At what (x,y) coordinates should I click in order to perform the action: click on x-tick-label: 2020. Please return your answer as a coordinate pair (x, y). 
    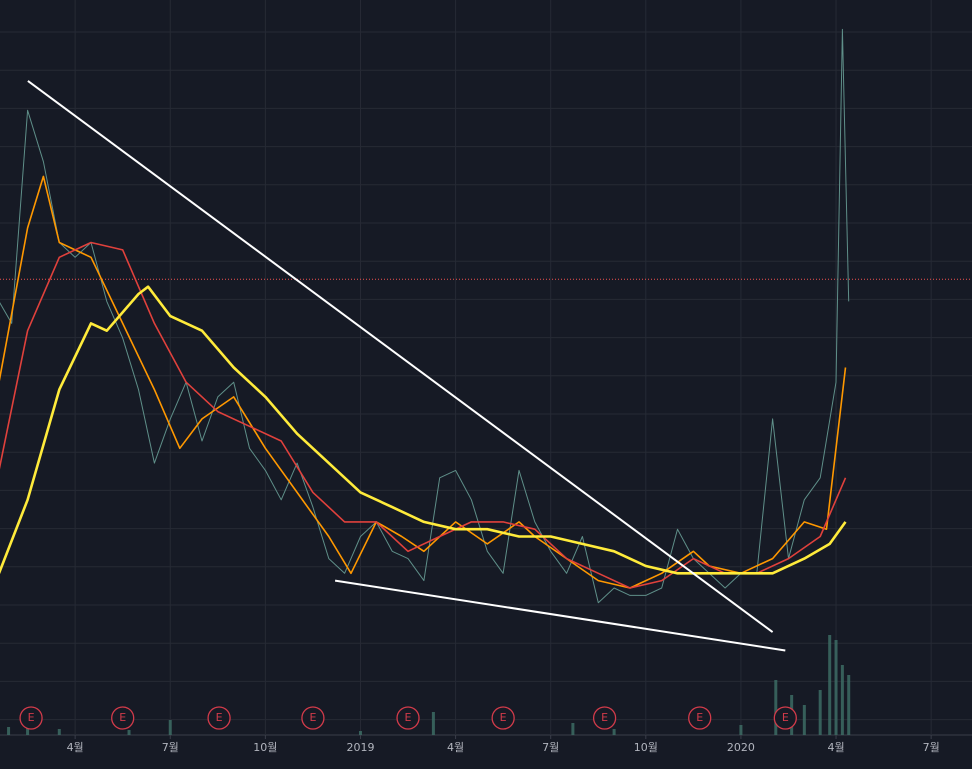
    Looking at the image, I should click on (741, 747).